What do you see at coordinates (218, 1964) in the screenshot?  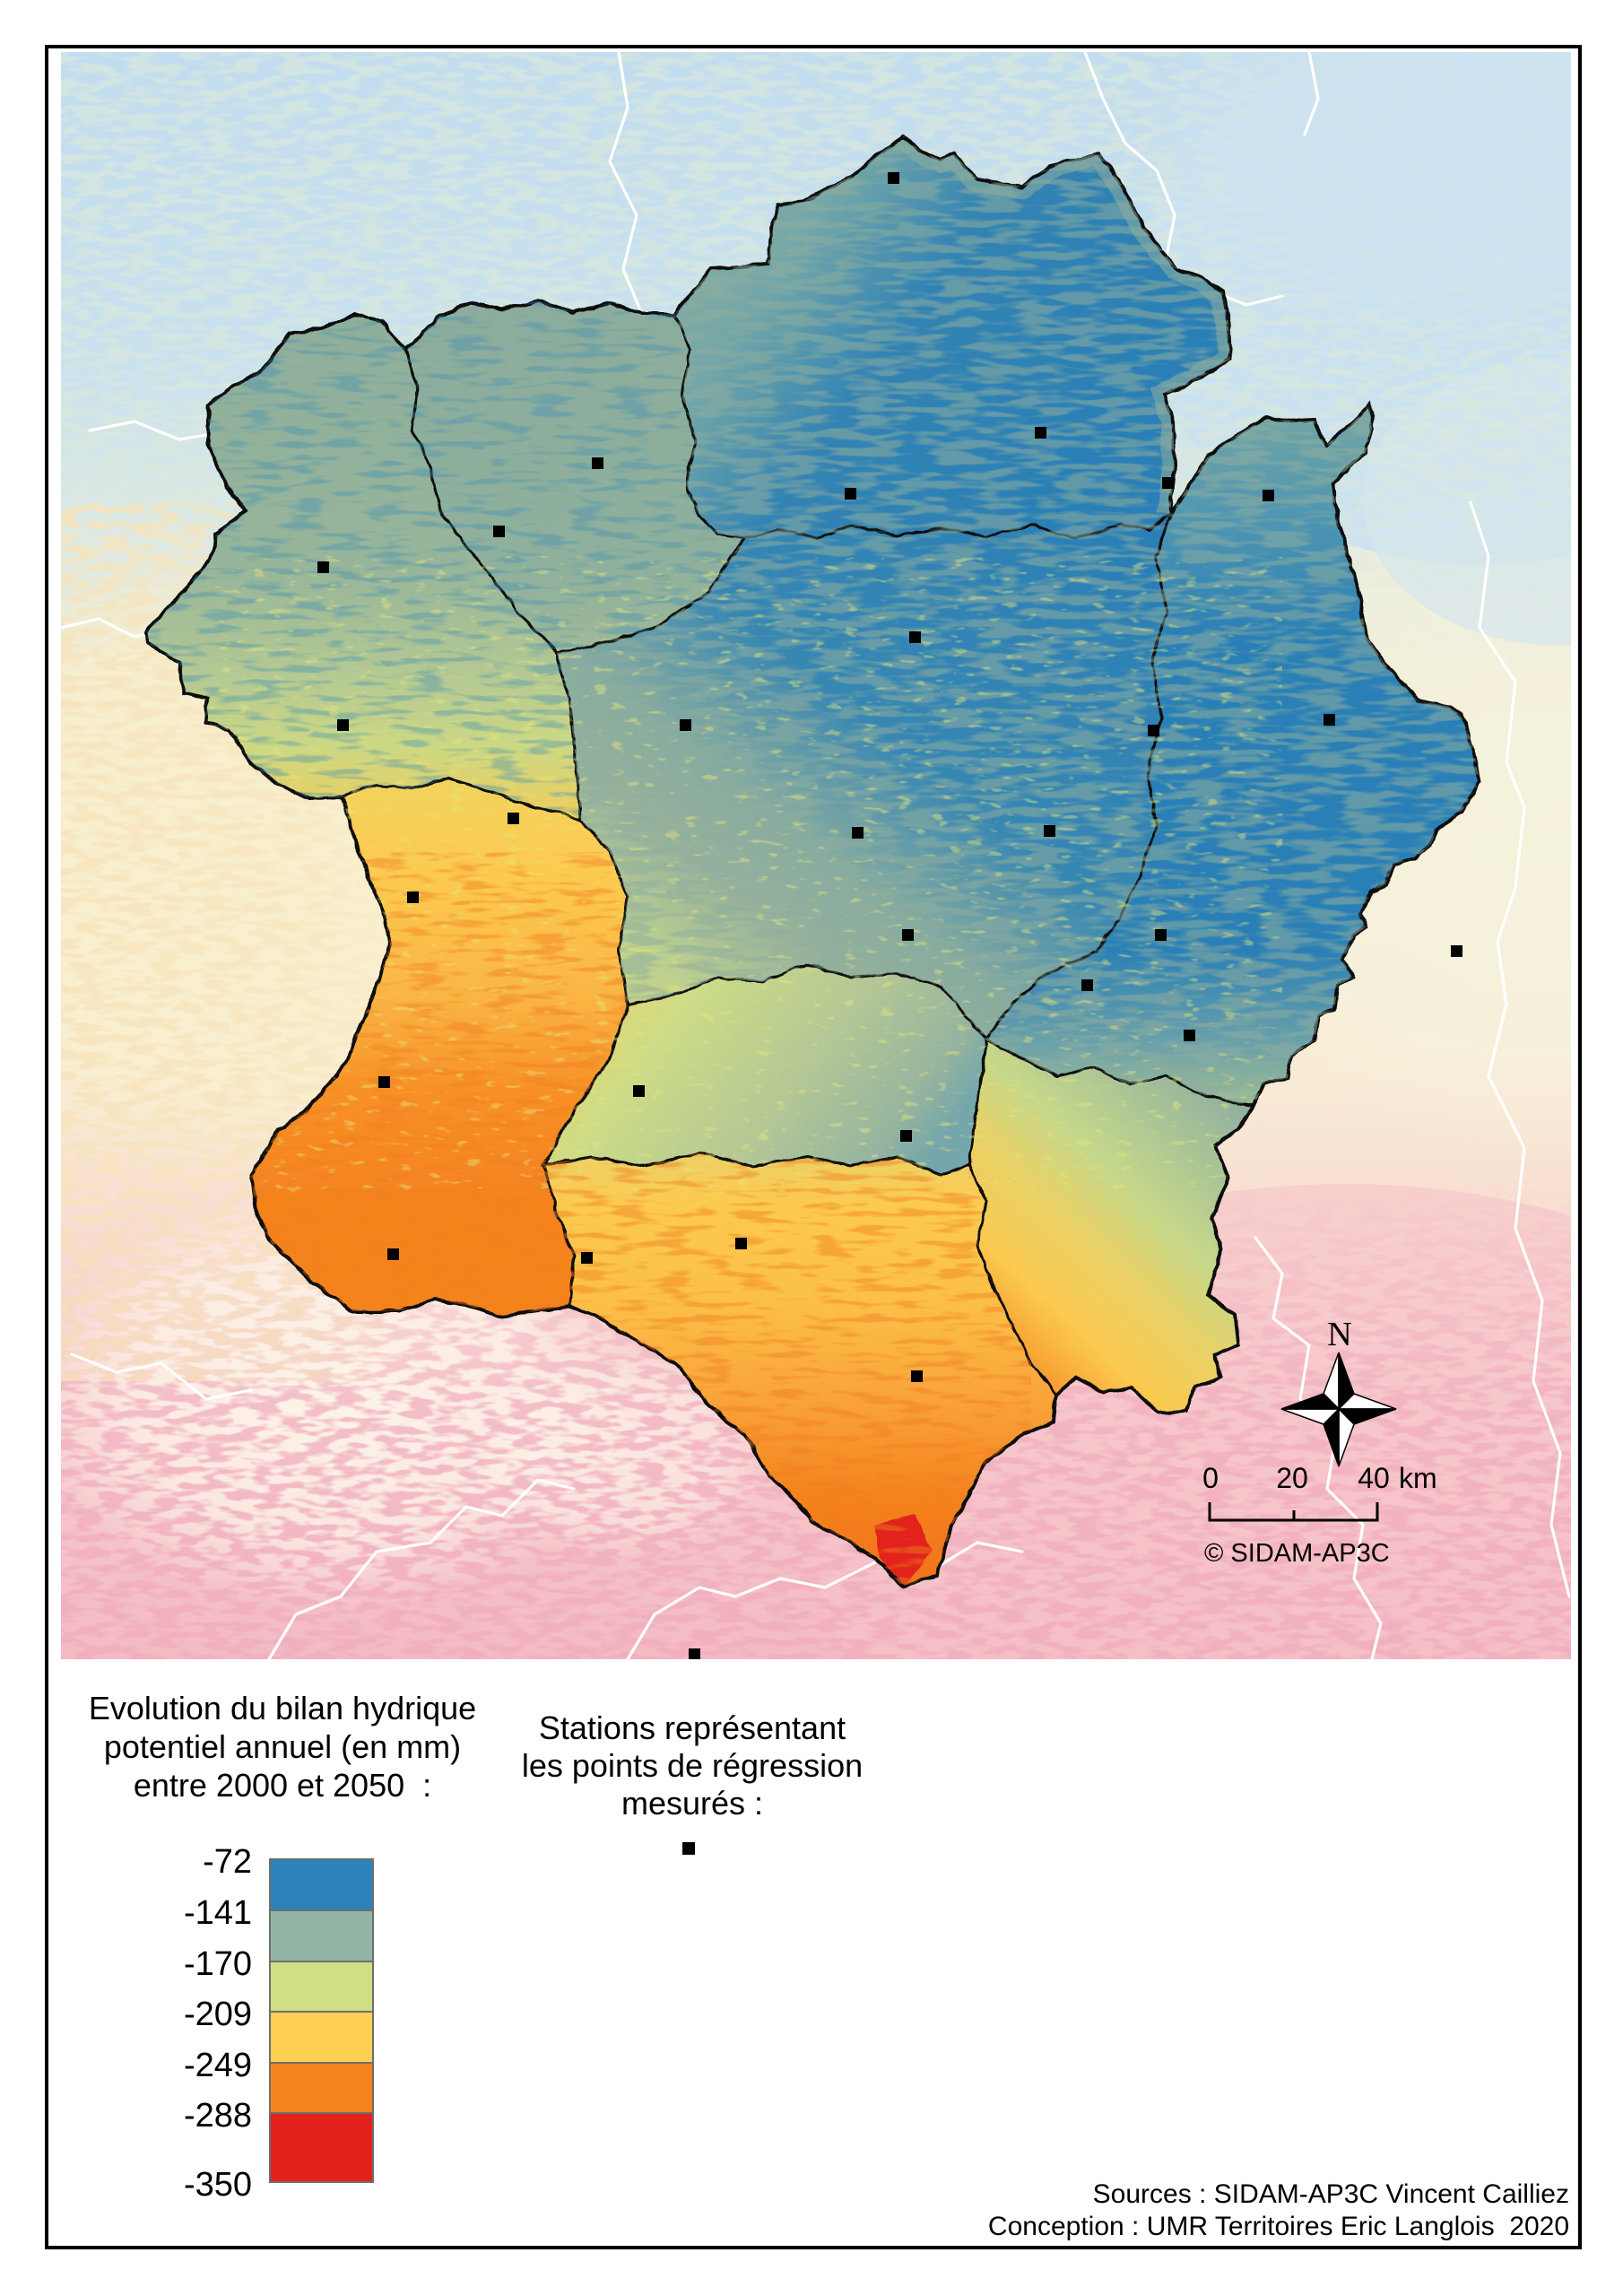 I see `svg-text: -170` at bounding box center [218, 1964].